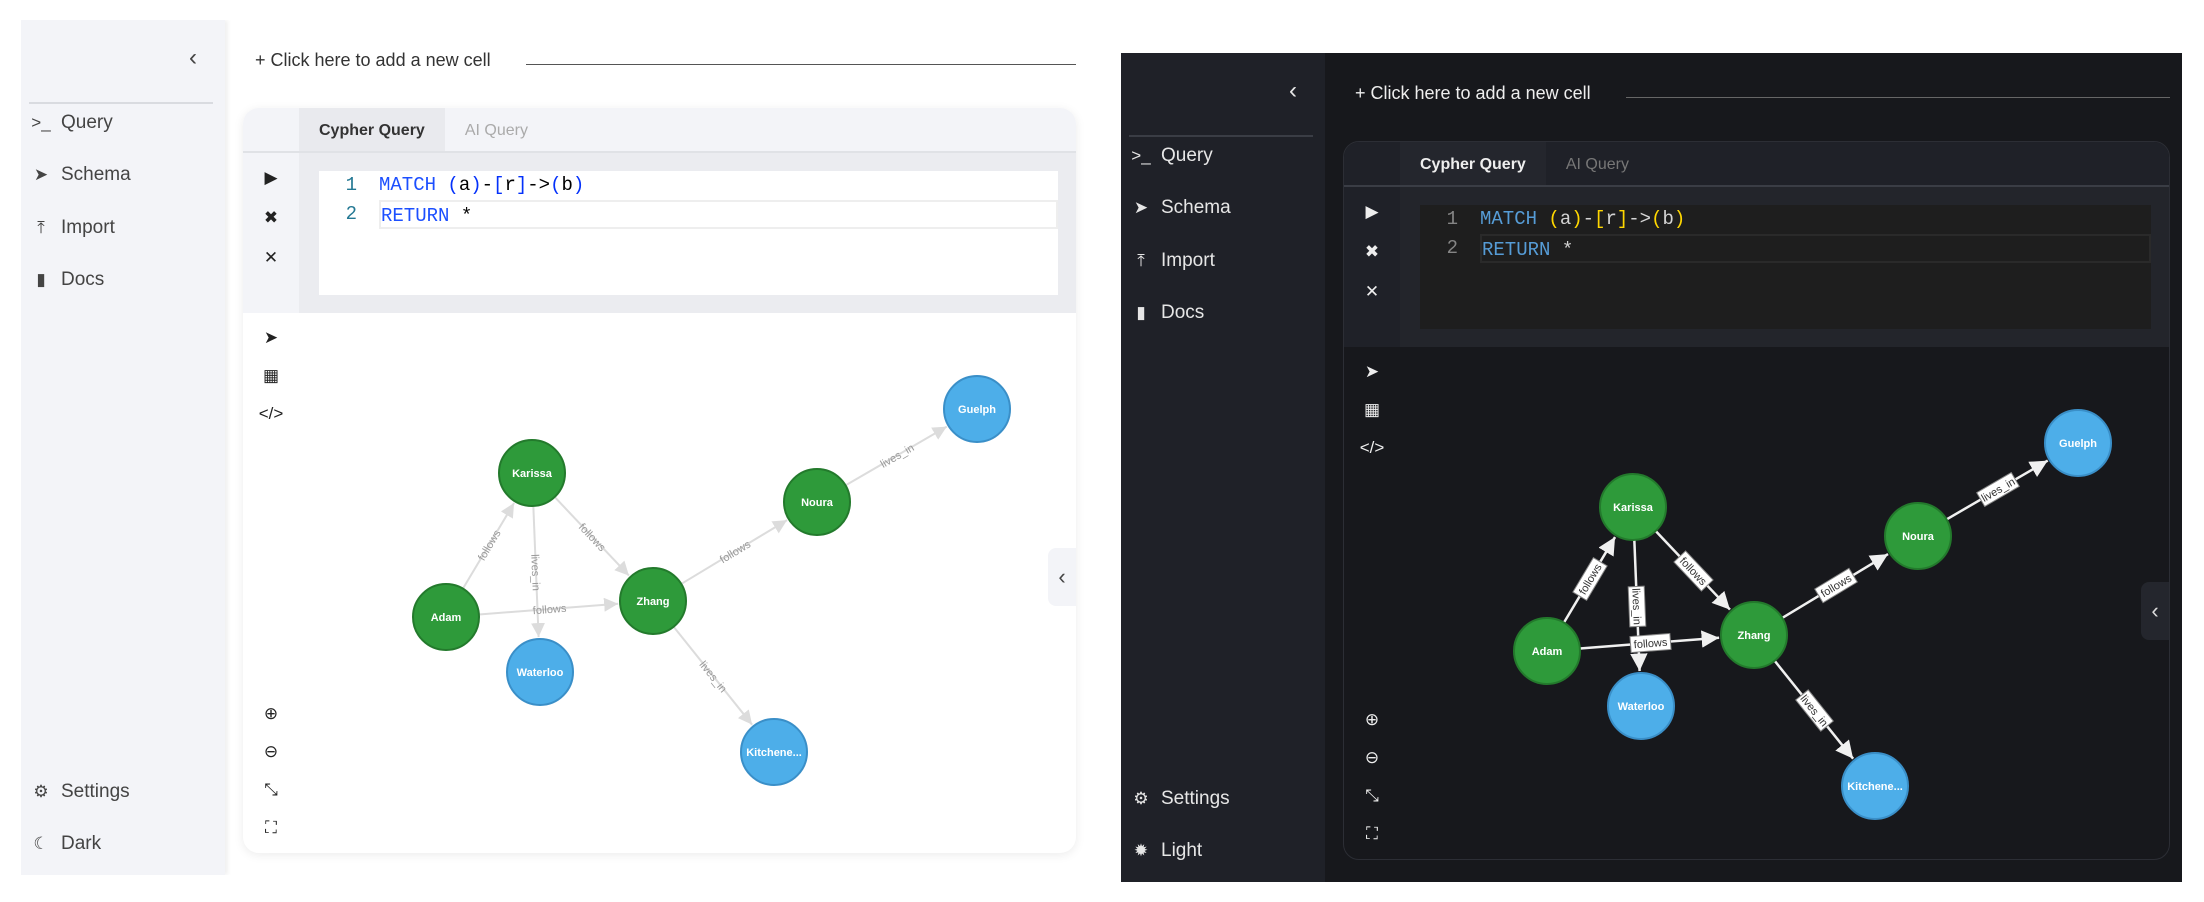 This screenshot has height=902, width=2204. I want to click on sidebar-item-label: Dark, so click(81, 843).